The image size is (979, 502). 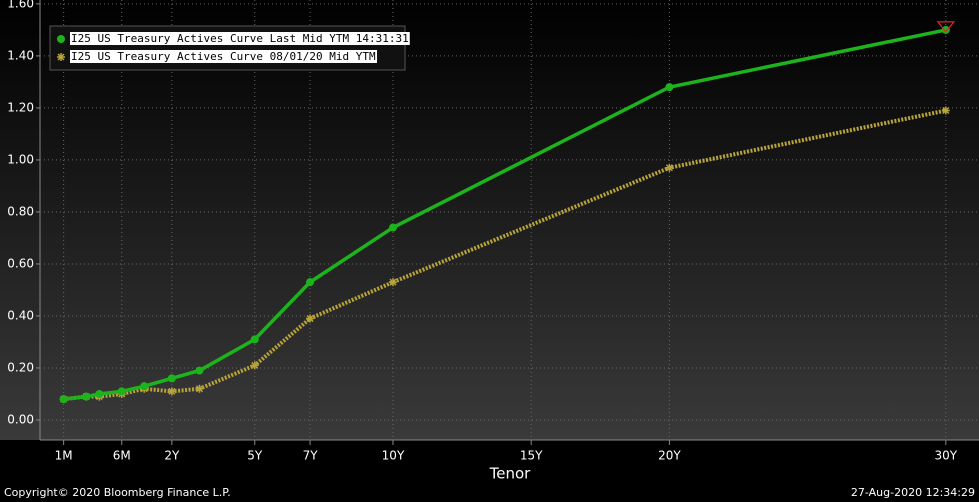 What do you see at coordinates (20, 315) in the screenshot?
I see `y-tick-label: 0.40` at bounding box center [20, 315].